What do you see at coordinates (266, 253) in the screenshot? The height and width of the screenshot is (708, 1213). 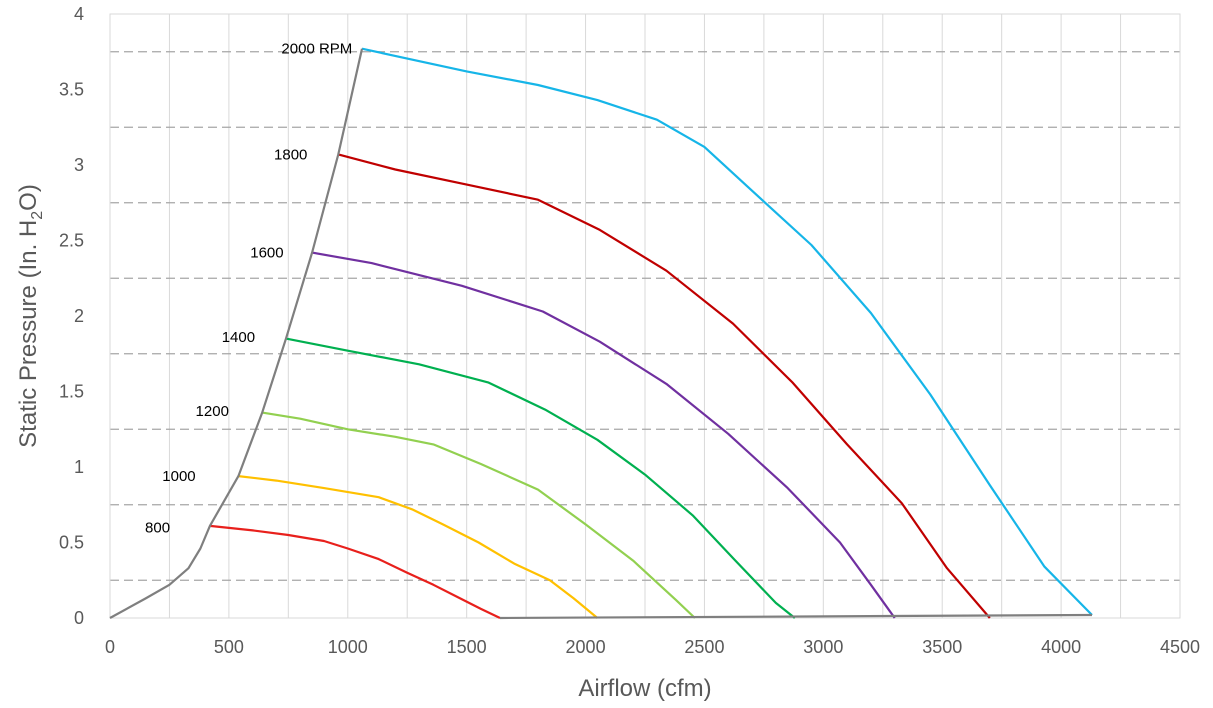 I see `rpm-label-1600: 1600` at bounding box center [266, 253].